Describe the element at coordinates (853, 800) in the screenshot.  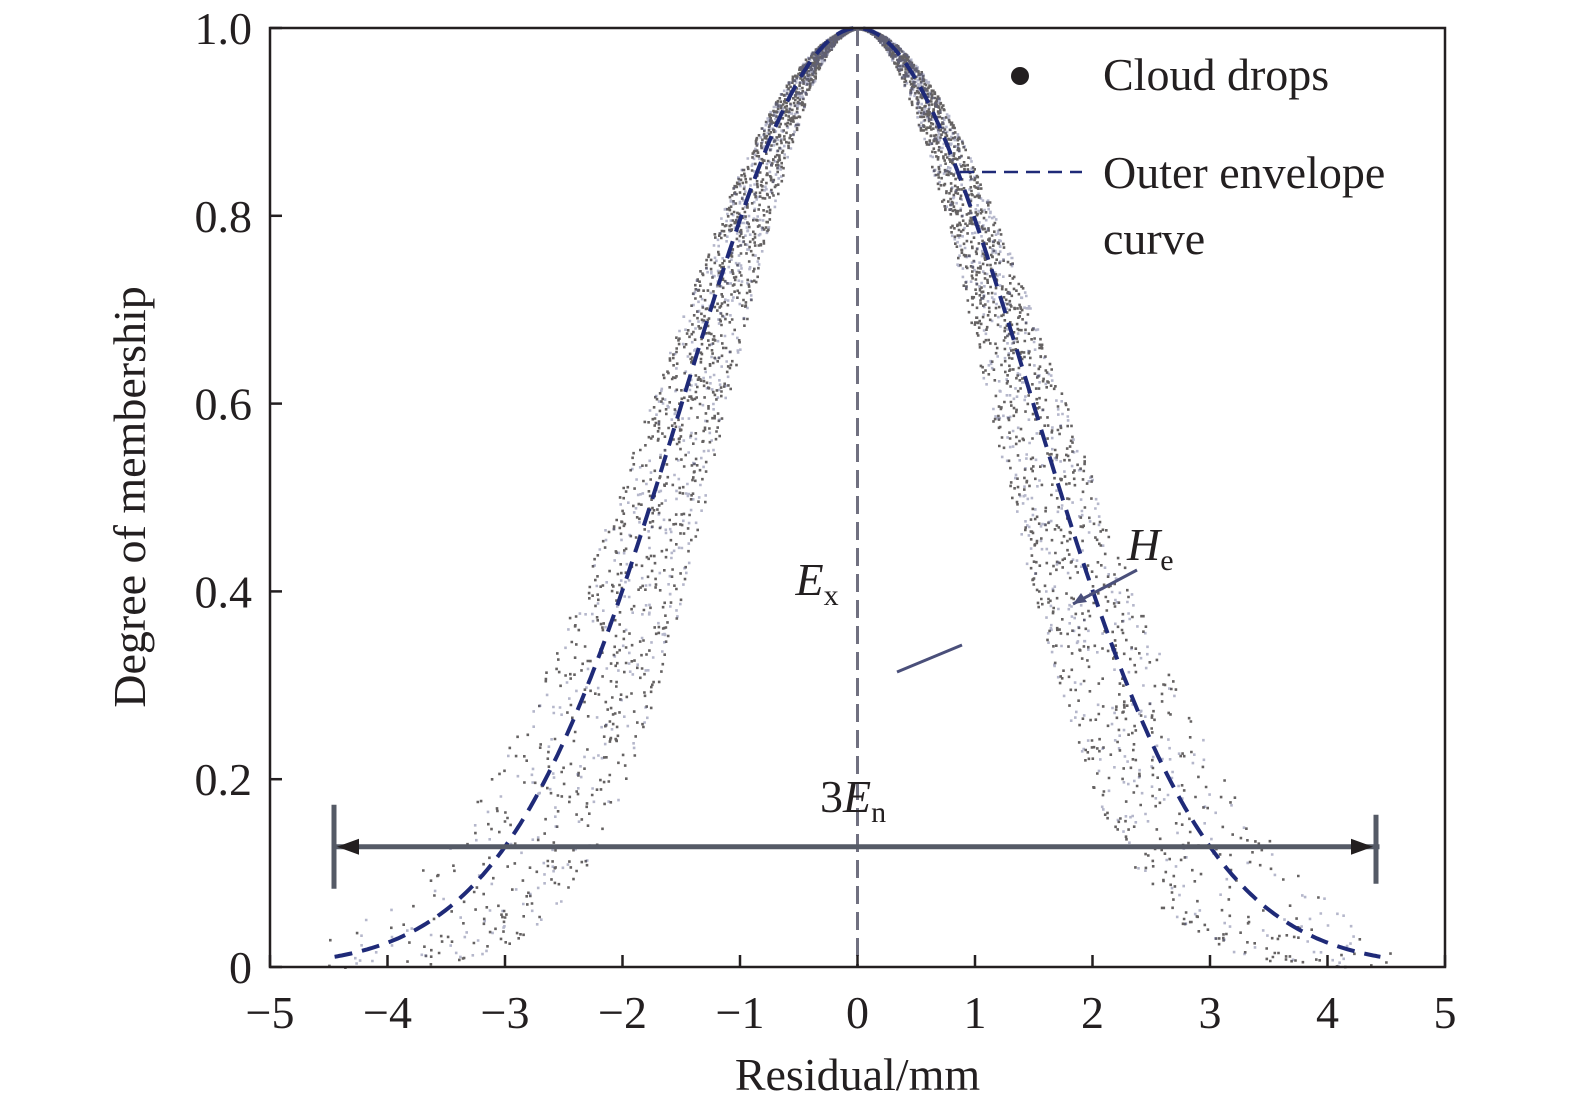
I see `en-label: 3En` at that location.